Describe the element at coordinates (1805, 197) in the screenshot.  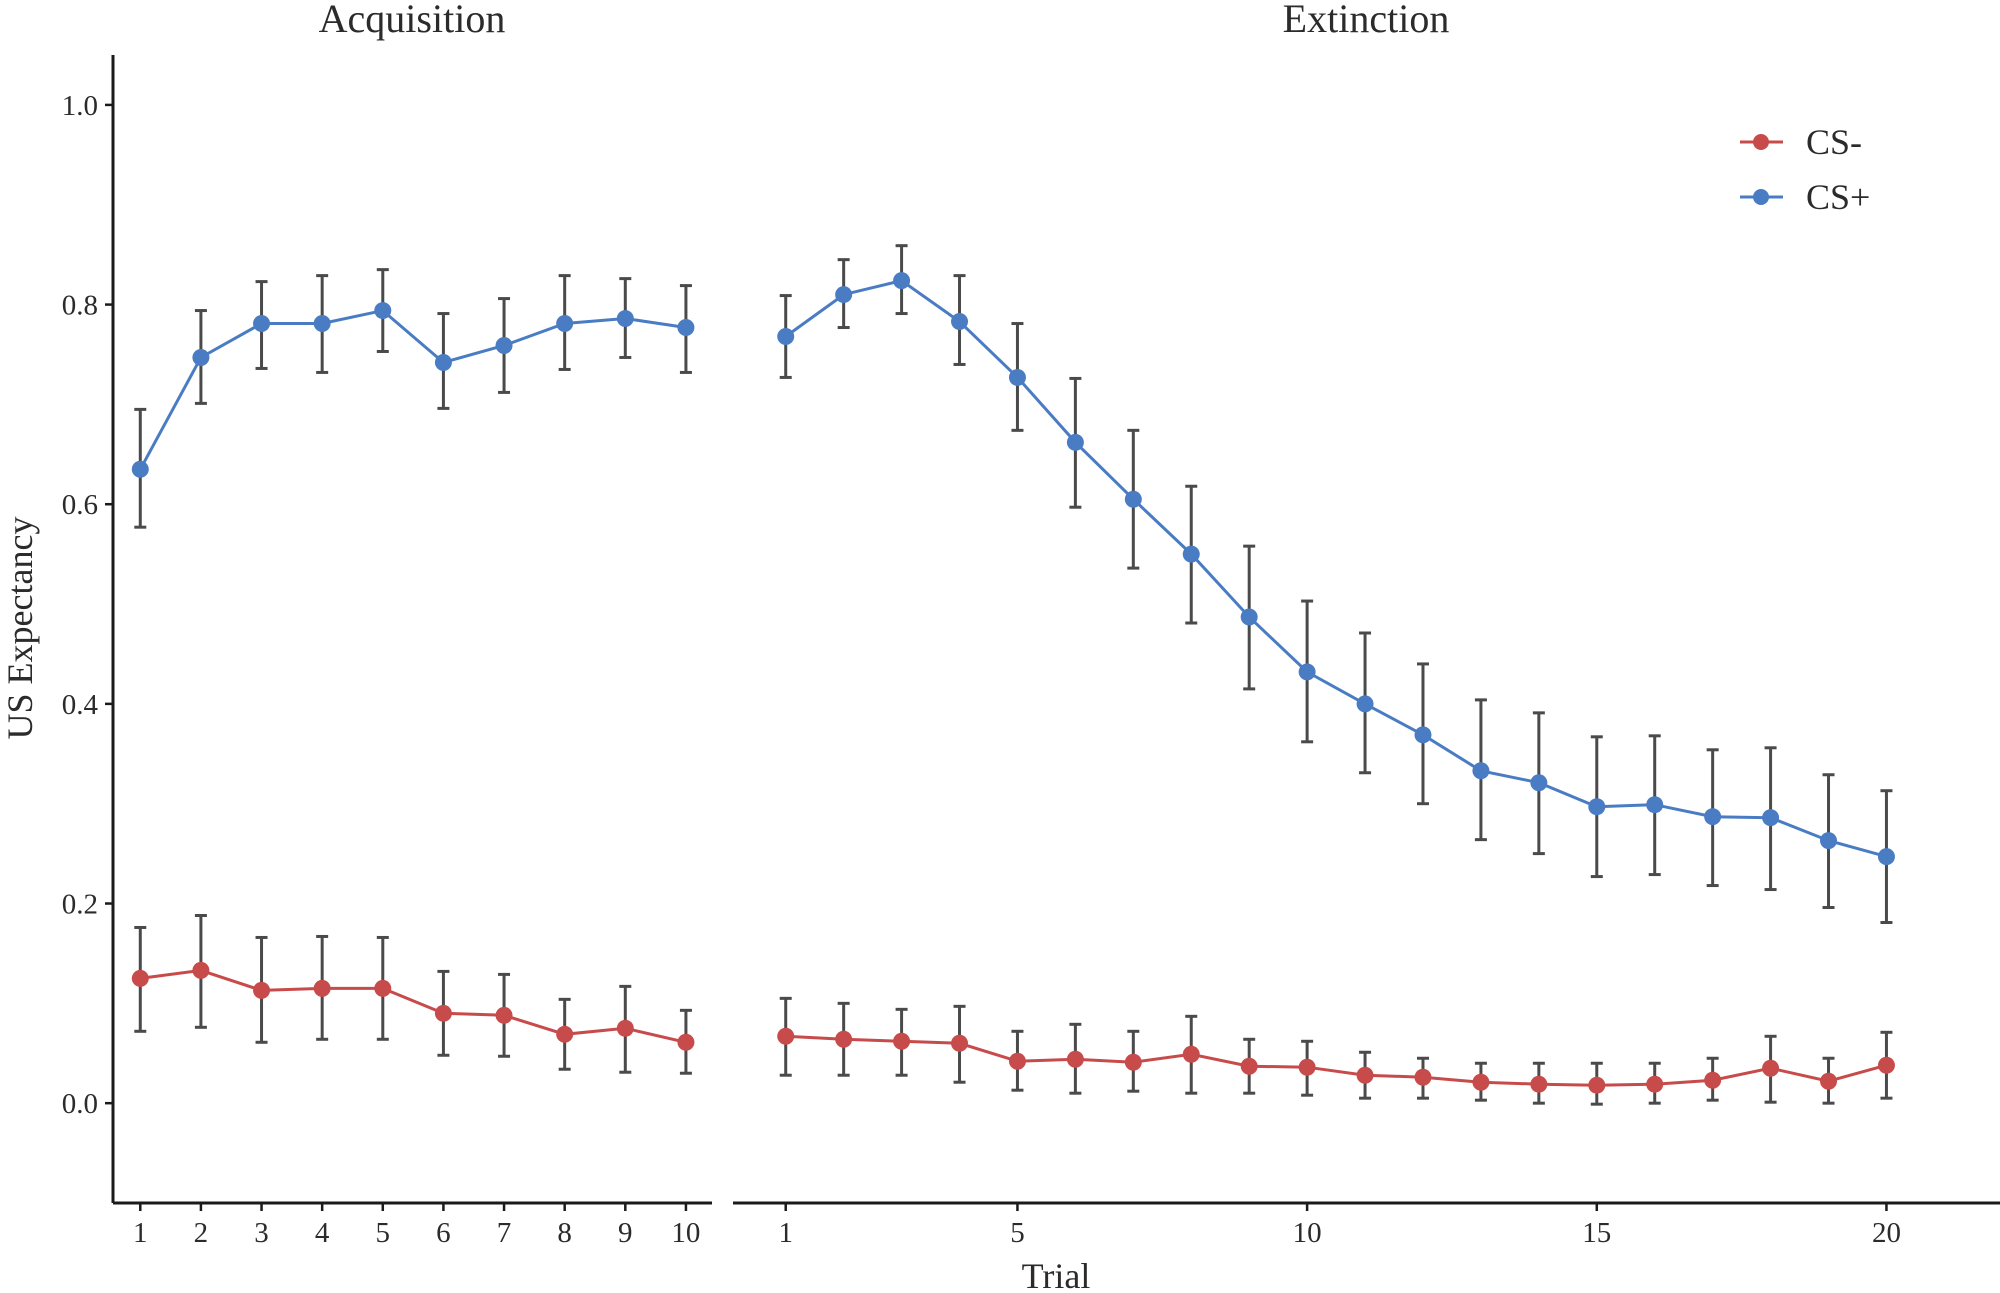
I see `legend-item-cs-plus: CS+` at that location.